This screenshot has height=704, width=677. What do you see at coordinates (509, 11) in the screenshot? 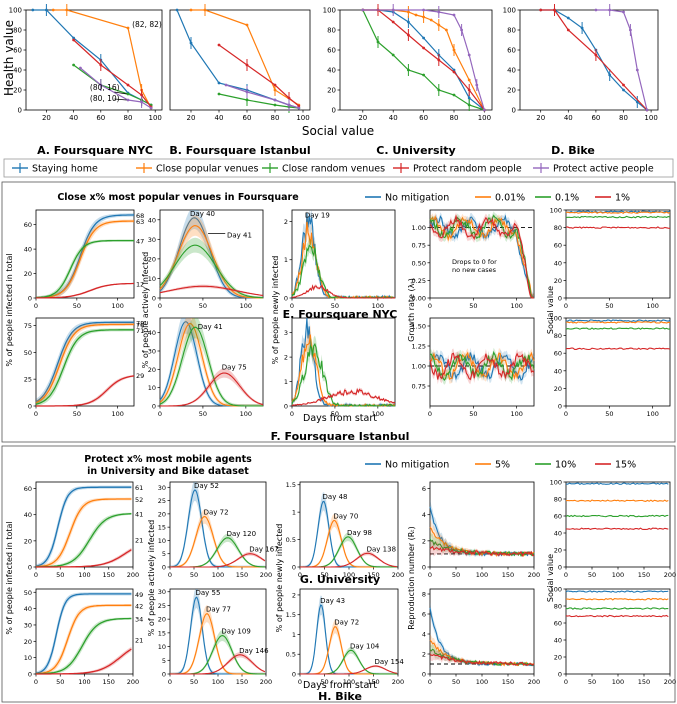
I see `top-panel-3-ytick-label: 100` at bounding box center [509, 11].